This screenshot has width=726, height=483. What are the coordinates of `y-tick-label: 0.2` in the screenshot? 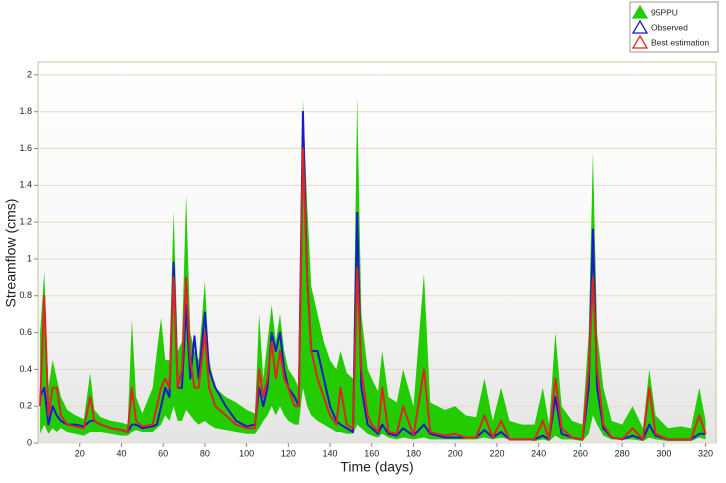 It's located at (25, 406).